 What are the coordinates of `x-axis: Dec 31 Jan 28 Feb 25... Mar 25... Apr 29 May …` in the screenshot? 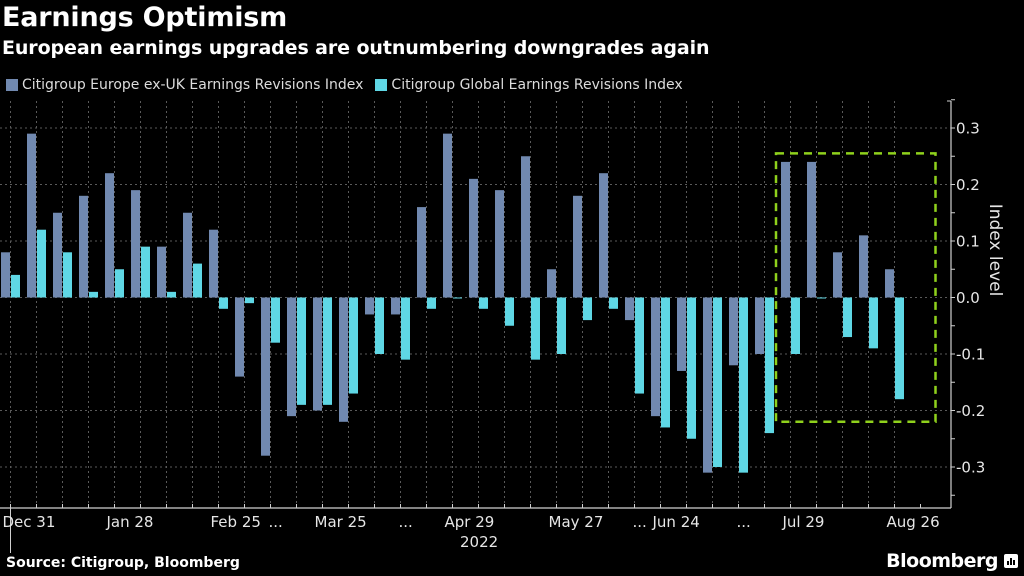 It's located at (475, 528).